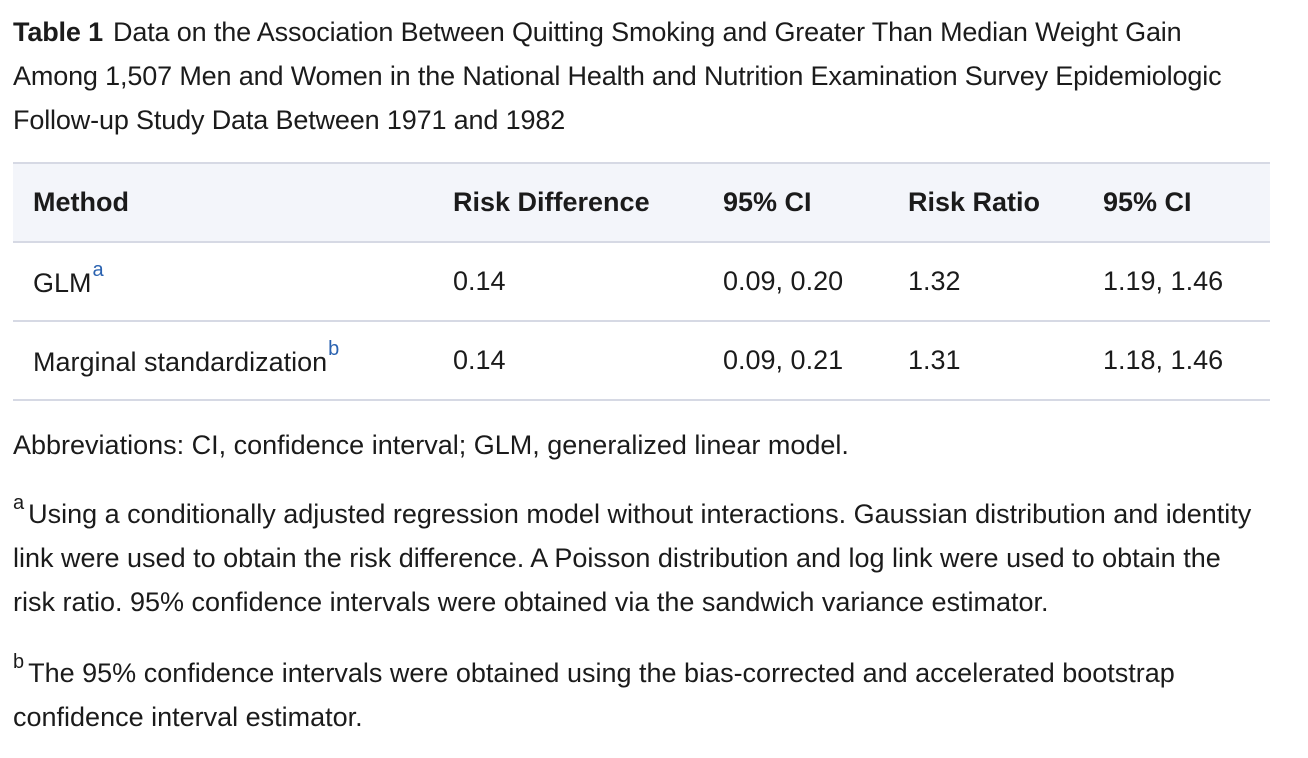  What do you see at coordinates (1176, 282) in the screenshot?
I see `cell-rr-ci: 1.19, 1.46` at bounding box center [1176, 282].